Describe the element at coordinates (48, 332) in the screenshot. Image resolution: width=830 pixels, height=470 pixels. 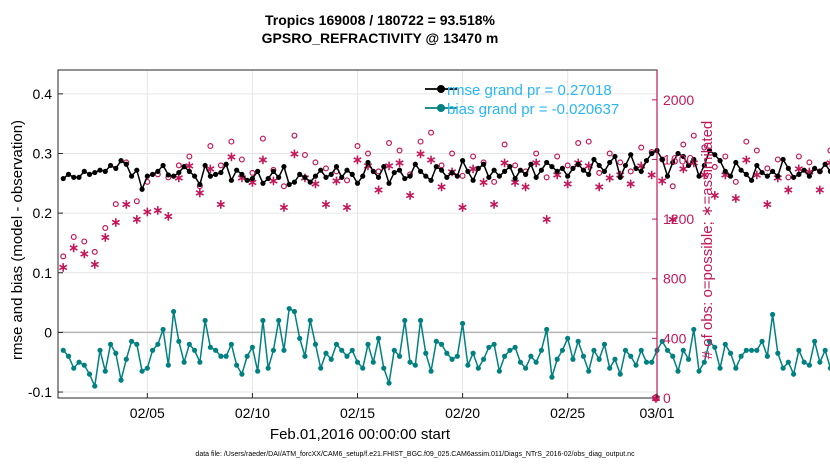
I see `y-left-tick-label: 0` at that location.